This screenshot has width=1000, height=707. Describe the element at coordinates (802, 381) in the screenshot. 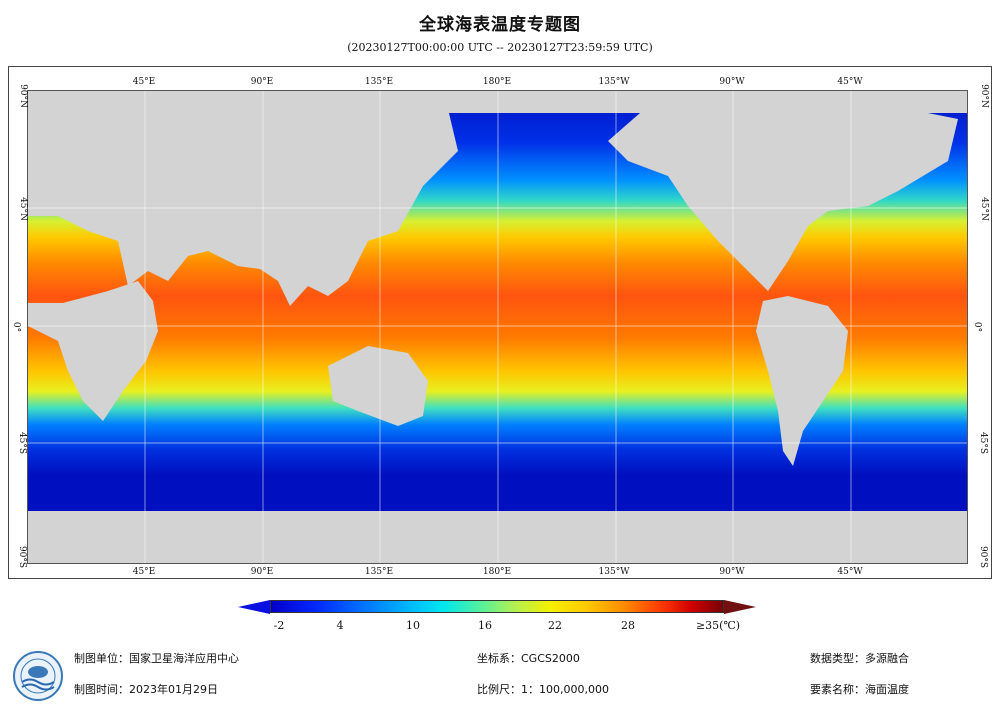

I see `south-america-landmass` at that location.